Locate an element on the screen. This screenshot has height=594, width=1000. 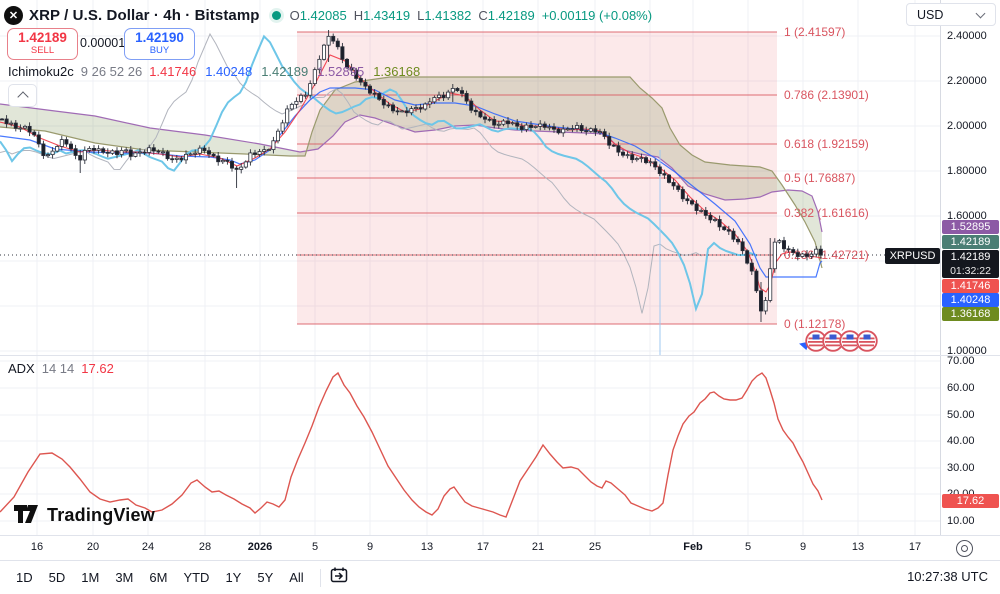
high-value: 1.43419 is located at coordinates (387, 15).